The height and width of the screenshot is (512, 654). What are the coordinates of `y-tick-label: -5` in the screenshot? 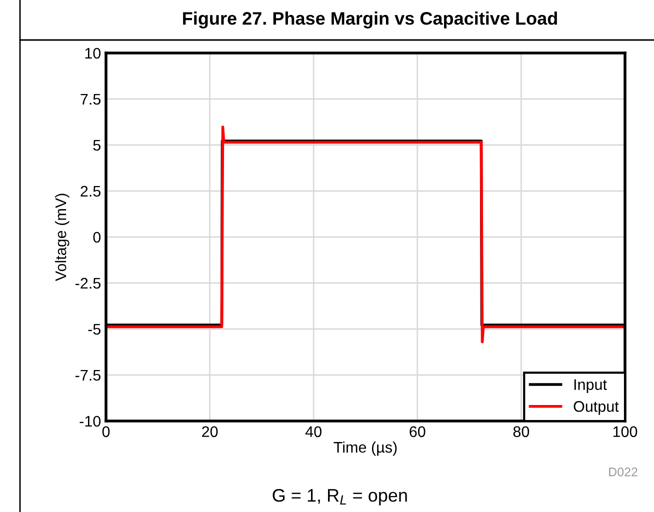 It's located at (94, 329).